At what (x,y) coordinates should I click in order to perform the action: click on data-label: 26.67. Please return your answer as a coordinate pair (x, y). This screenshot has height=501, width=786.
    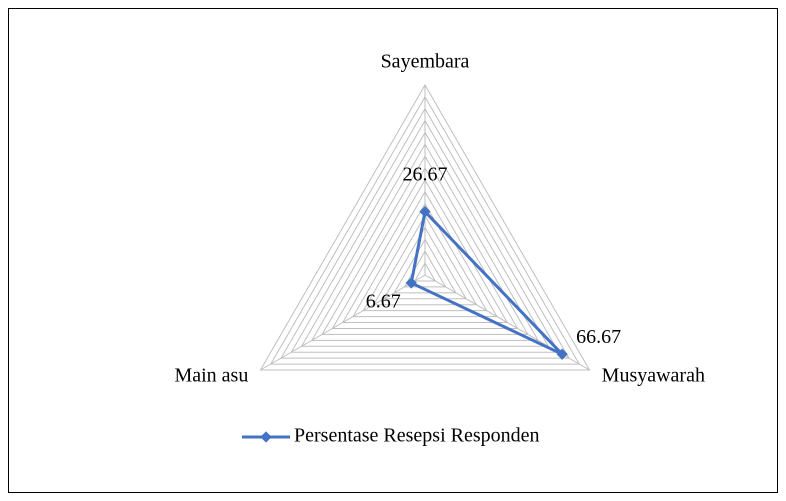
    Looking at the image, I should click on (425, 174).